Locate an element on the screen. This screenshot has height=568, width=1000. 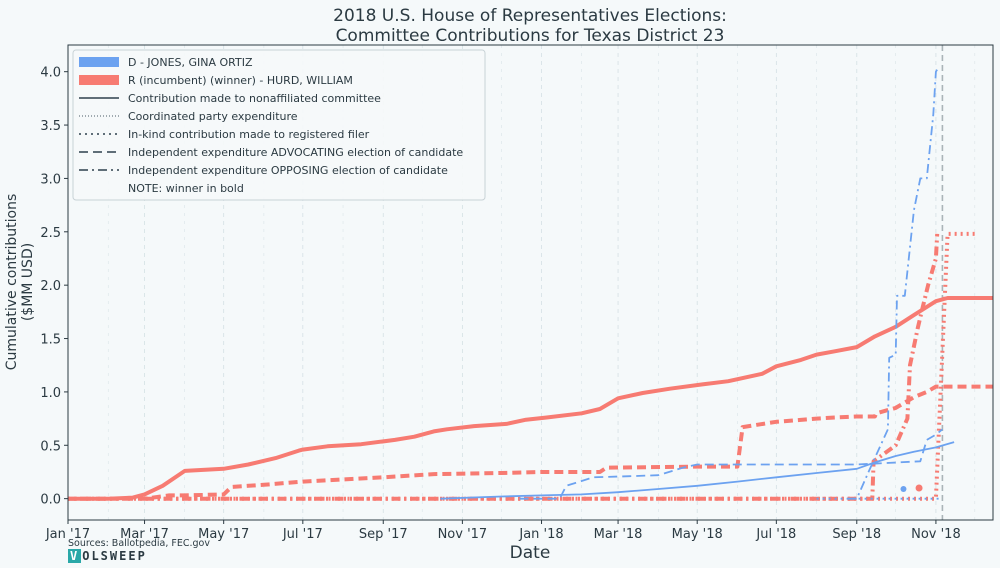
legend-box is located at coordinates (279, 125).